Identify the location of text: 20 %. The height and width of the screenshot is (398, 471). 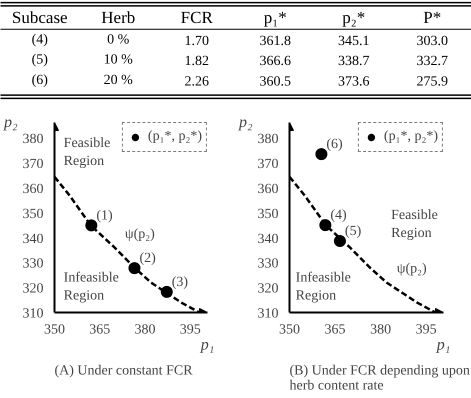
(119, 80).